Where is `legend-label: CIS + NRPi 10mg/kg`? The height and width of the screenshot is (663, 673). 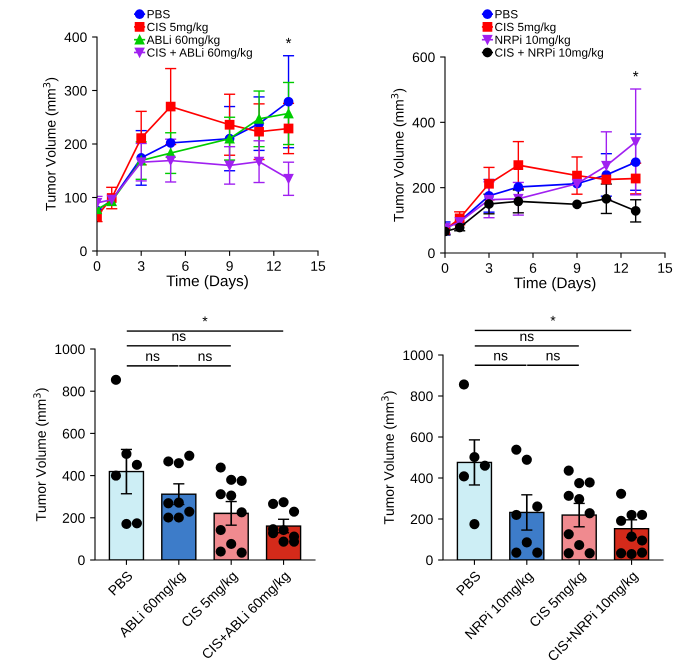
legend-label: CIS + NRPi 10mg/kg is located at coordinates (549, 54).